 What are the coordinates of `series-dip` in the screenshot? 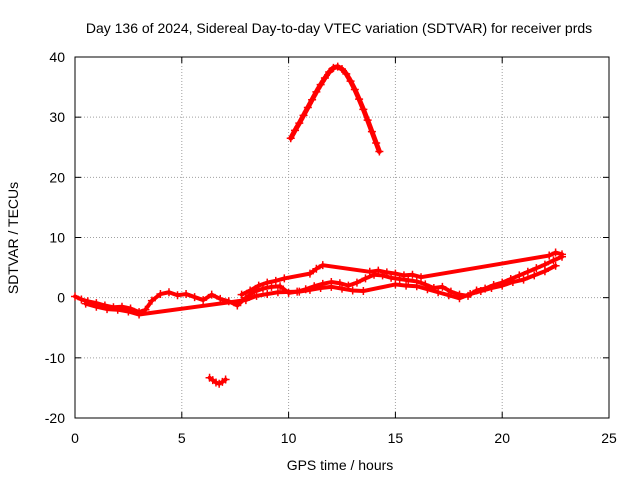 It's located at (217, 380).